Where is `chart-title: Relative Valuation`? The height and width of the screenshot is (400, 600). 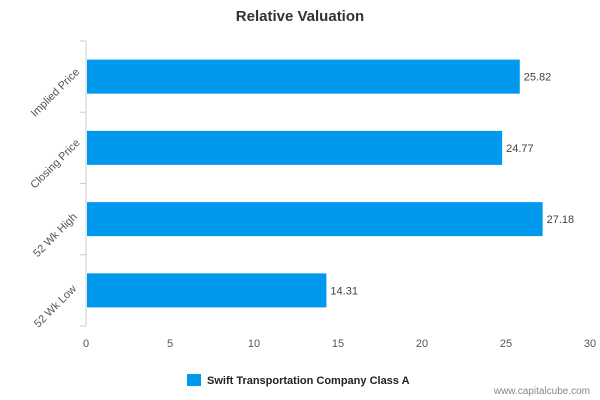
chart-title: Relative Valuation is located at coordinates (300, 16).